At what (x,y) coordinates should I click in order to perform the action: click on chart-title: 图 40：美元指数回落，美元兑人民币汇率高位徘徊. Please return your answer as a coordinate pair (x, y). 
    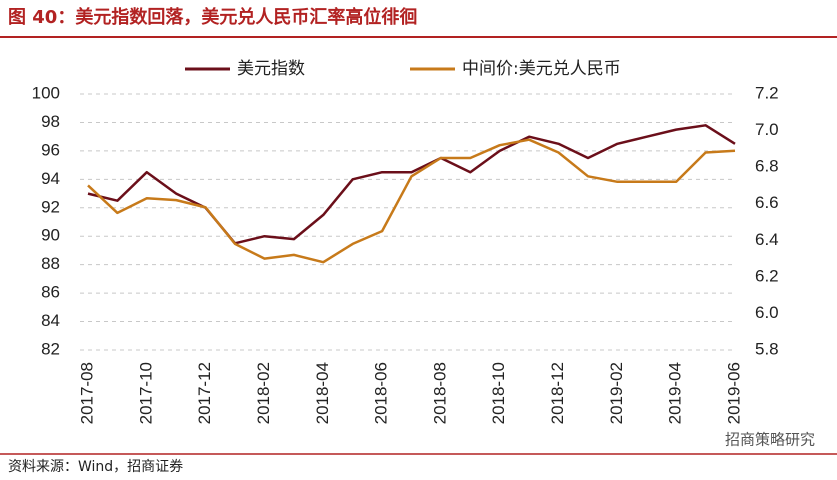
    Looking at the image, I should click on (212, 17).